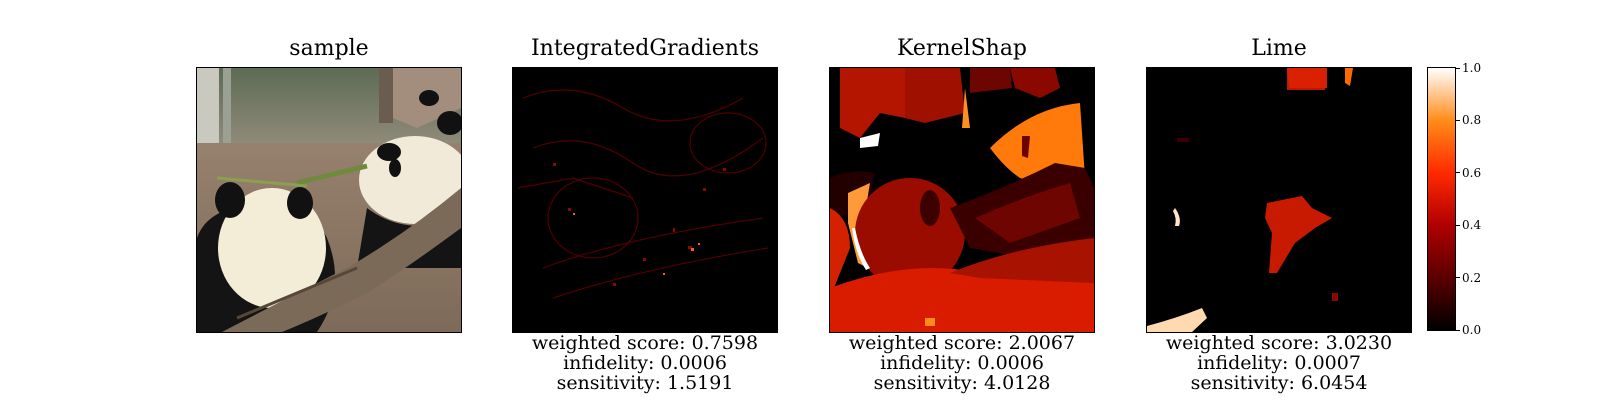 The width and height of the screenshot is (1600, 400). Describe the element at coordinates (1441, 199) in the screenshot. I see `colorbar` at that location.